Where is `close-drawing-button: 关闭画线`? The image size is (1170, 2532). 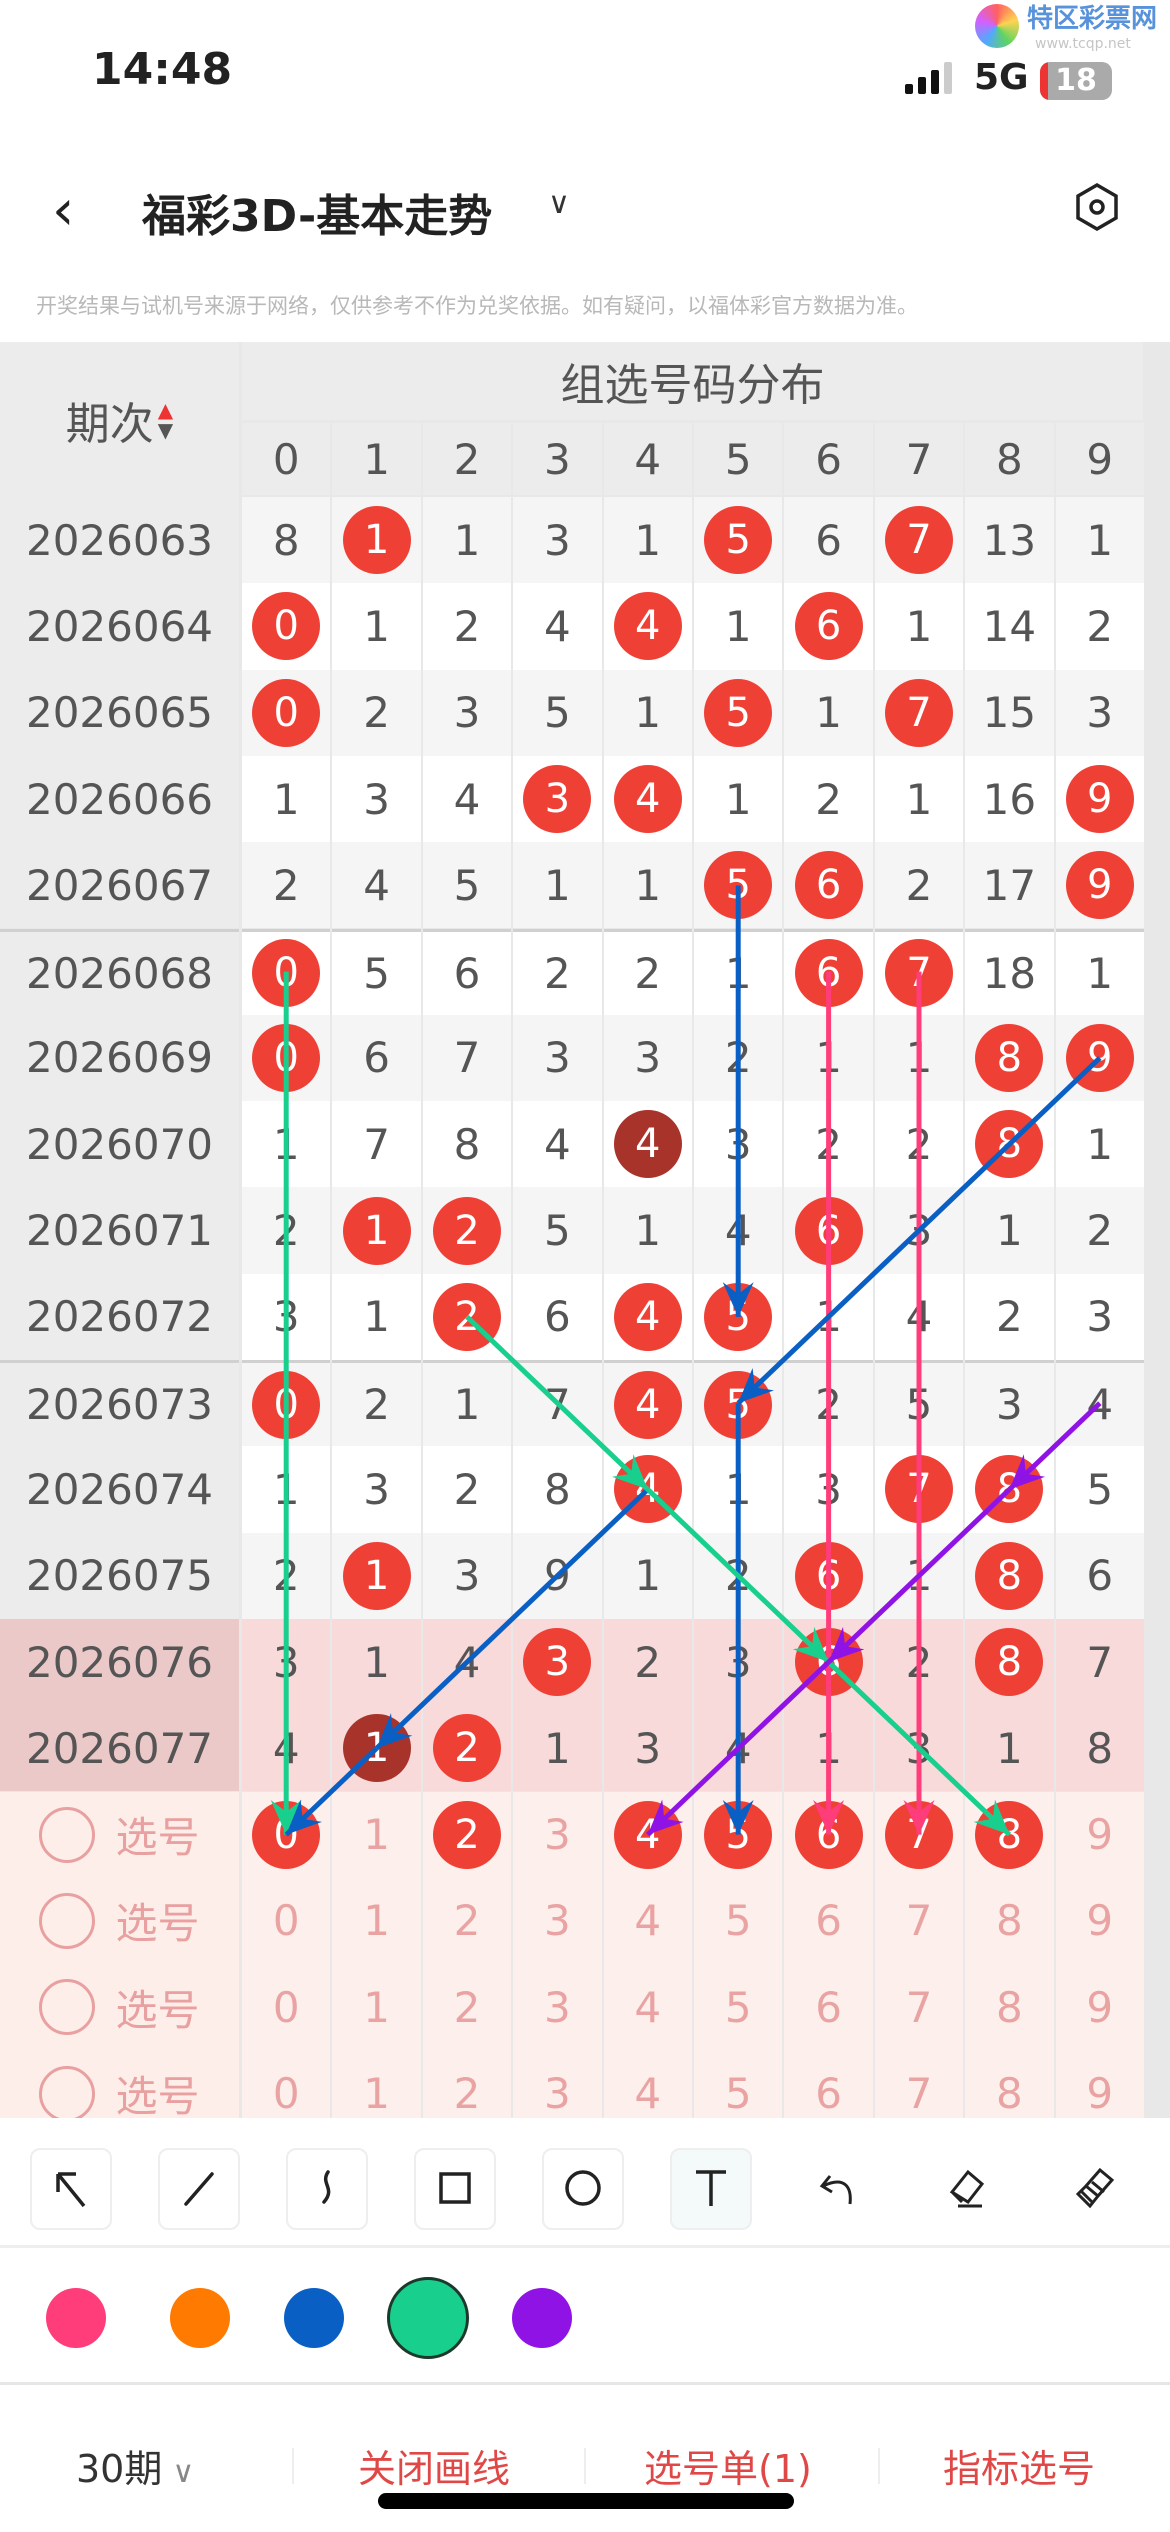
close-drawing-button: 关闭画线 is located at coordinates (434, 2469).